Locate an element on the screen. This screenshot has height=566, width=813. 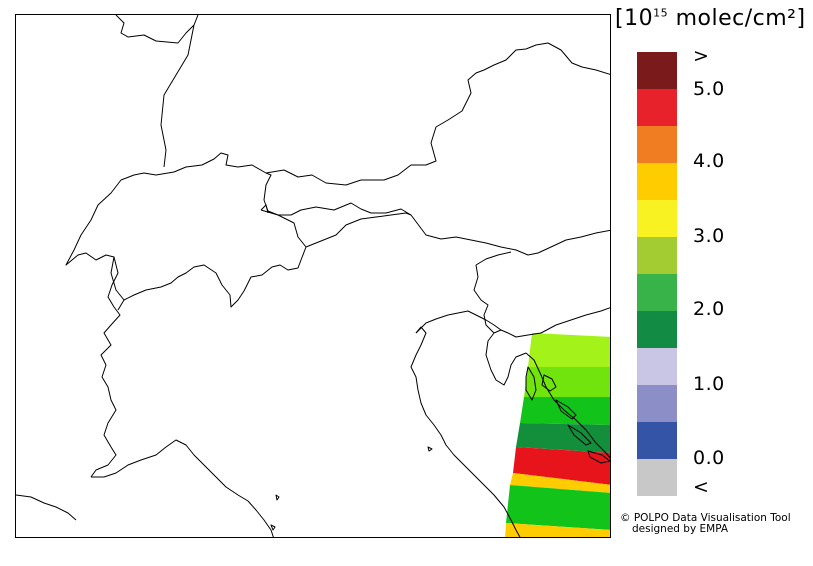
island-brac is located at coordinates (598, 457).